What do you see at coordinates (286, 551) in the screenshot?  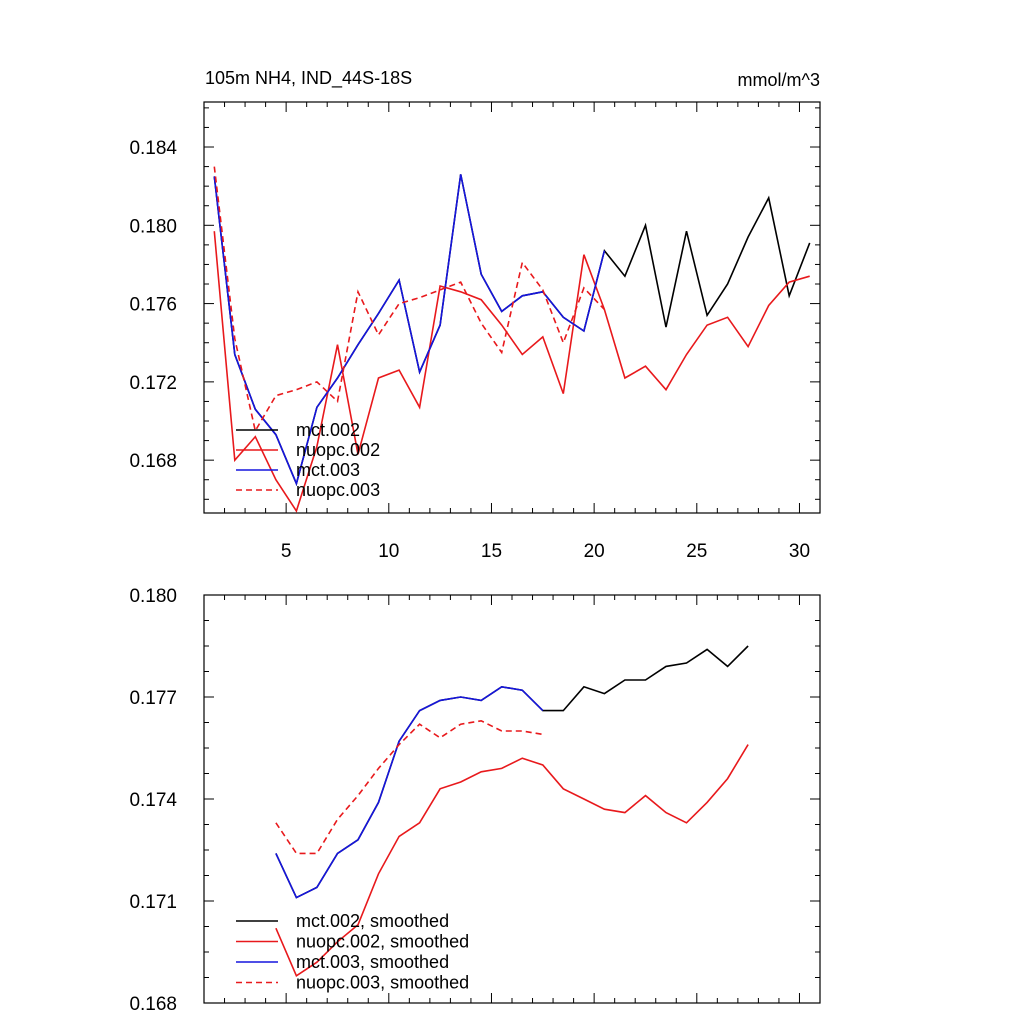 I see `x-tick-label: 5` at bounding box center [286, 551].